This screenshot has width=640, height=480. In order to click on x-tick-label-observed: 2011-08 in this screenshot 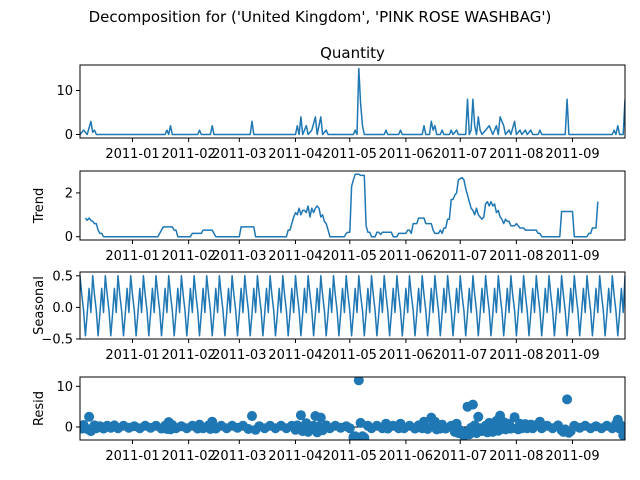, I will do `click(516, 154)`.